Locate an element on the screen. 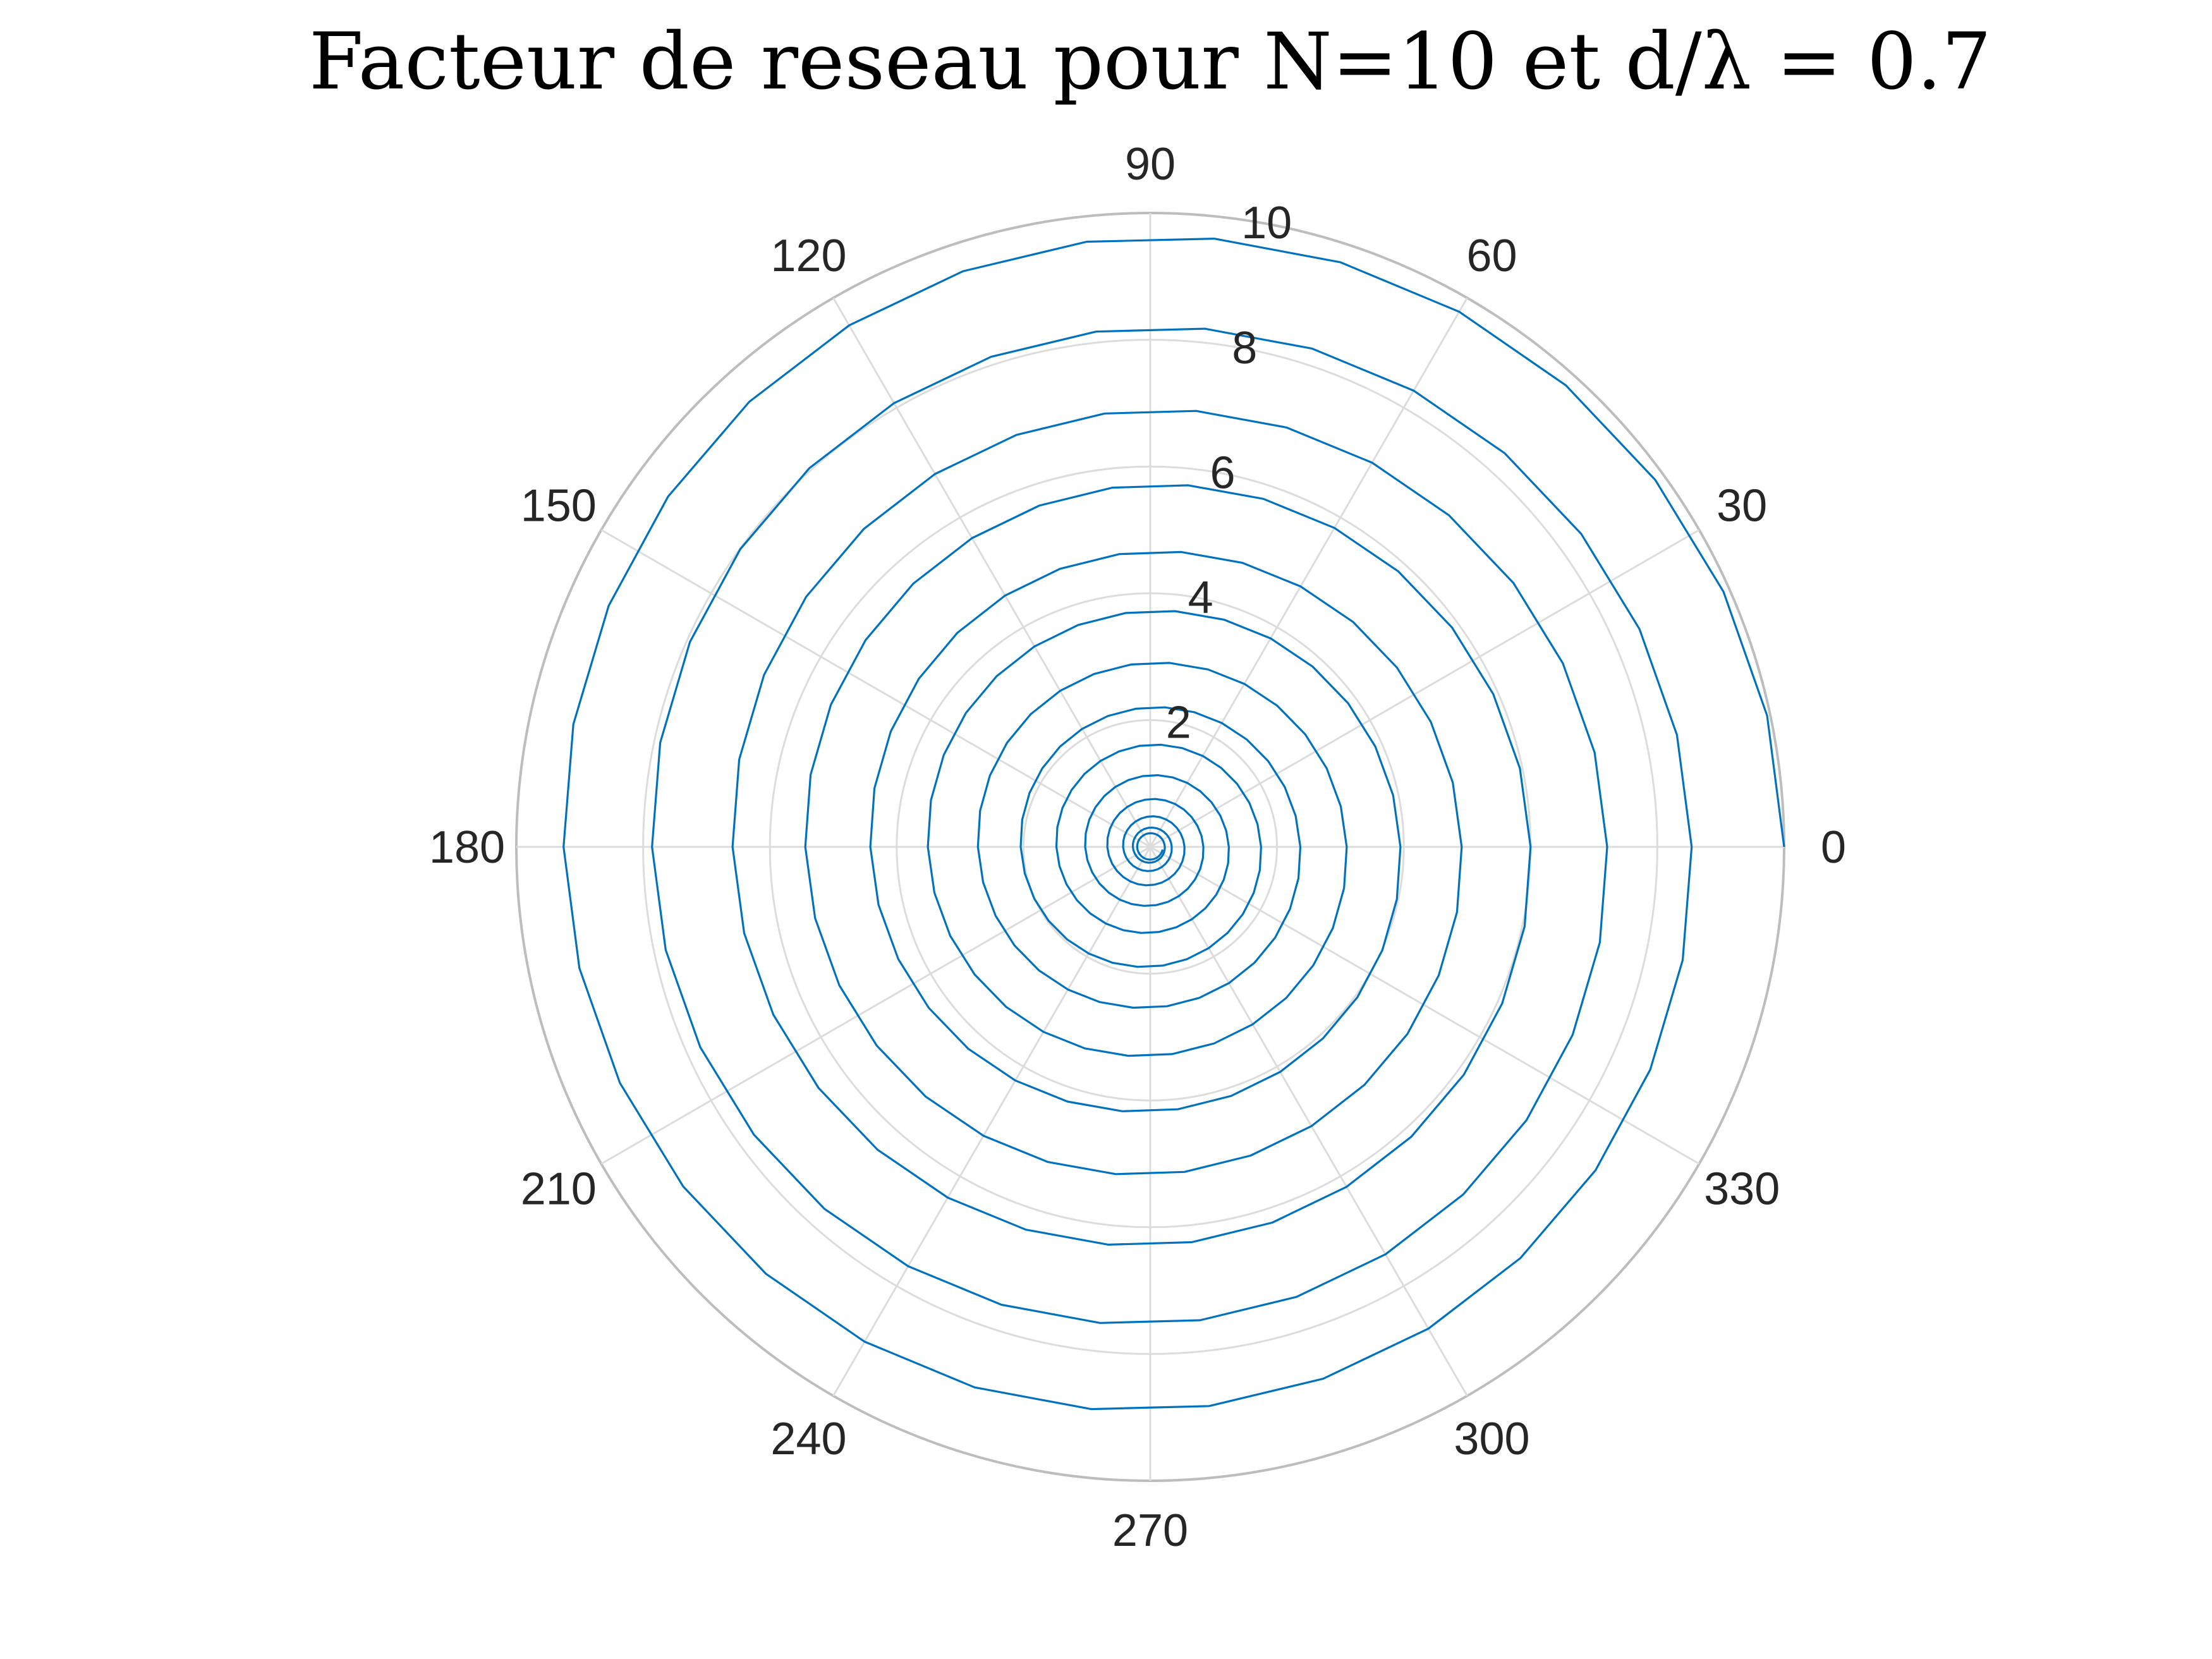 Image resolution: width=2212 pixels, height=1659 pixels. theta-tick-label-270: 270 is located at coordinates (1150, 1530).